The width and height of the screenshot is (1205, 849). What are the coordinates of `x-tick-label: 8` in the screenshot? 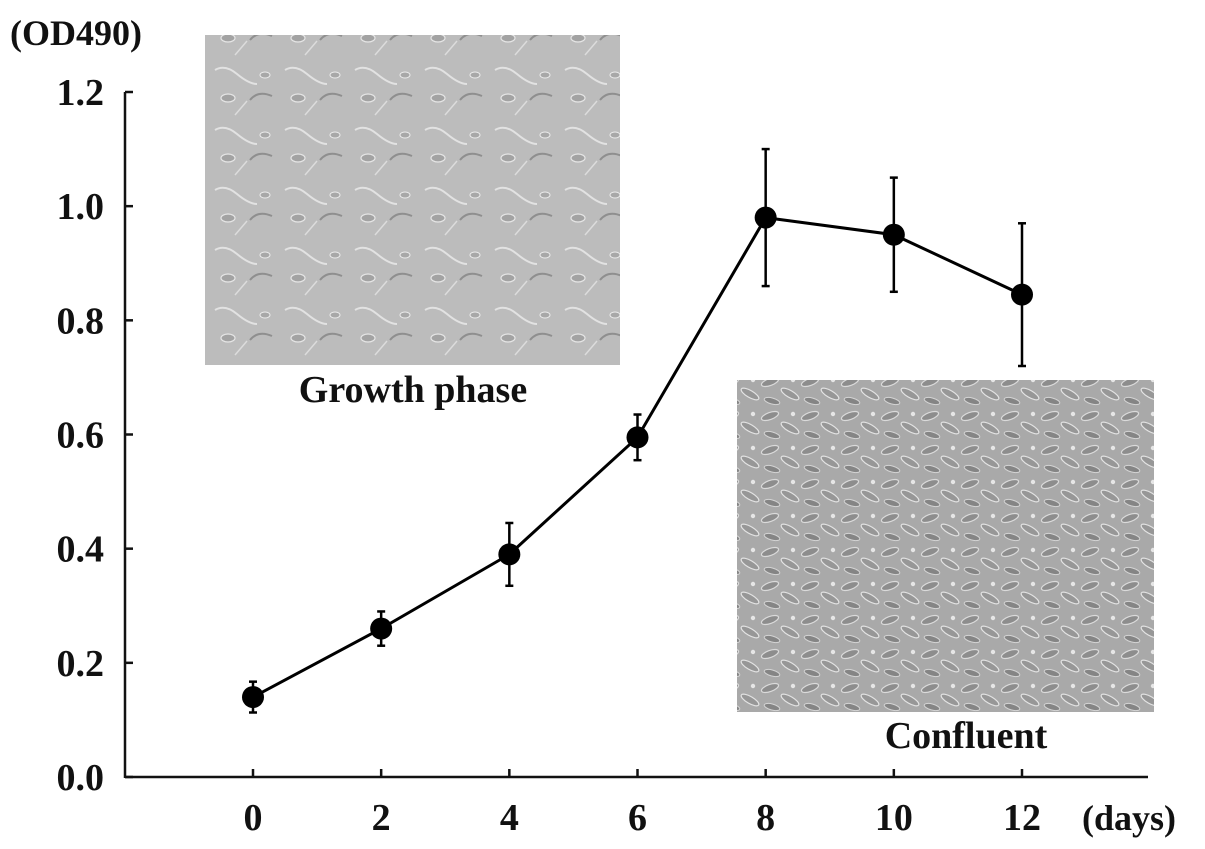 It's located at (765, 818).